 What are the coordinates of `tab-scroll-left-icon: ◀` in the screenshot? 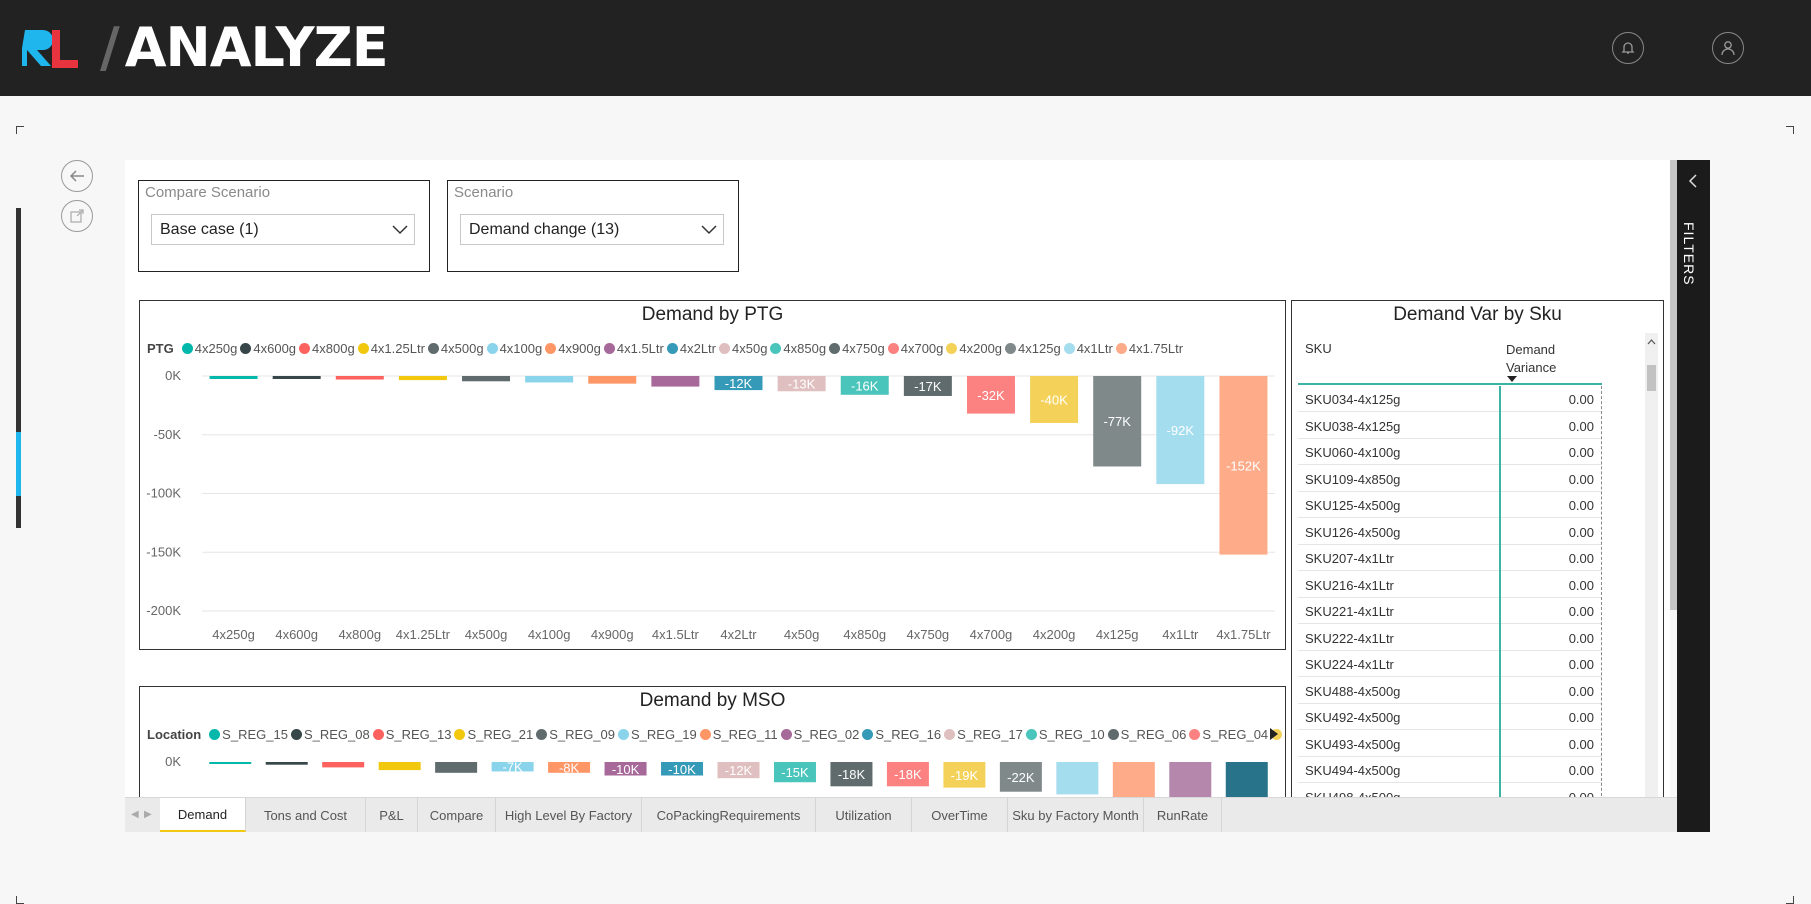 It's located at (135, 814).